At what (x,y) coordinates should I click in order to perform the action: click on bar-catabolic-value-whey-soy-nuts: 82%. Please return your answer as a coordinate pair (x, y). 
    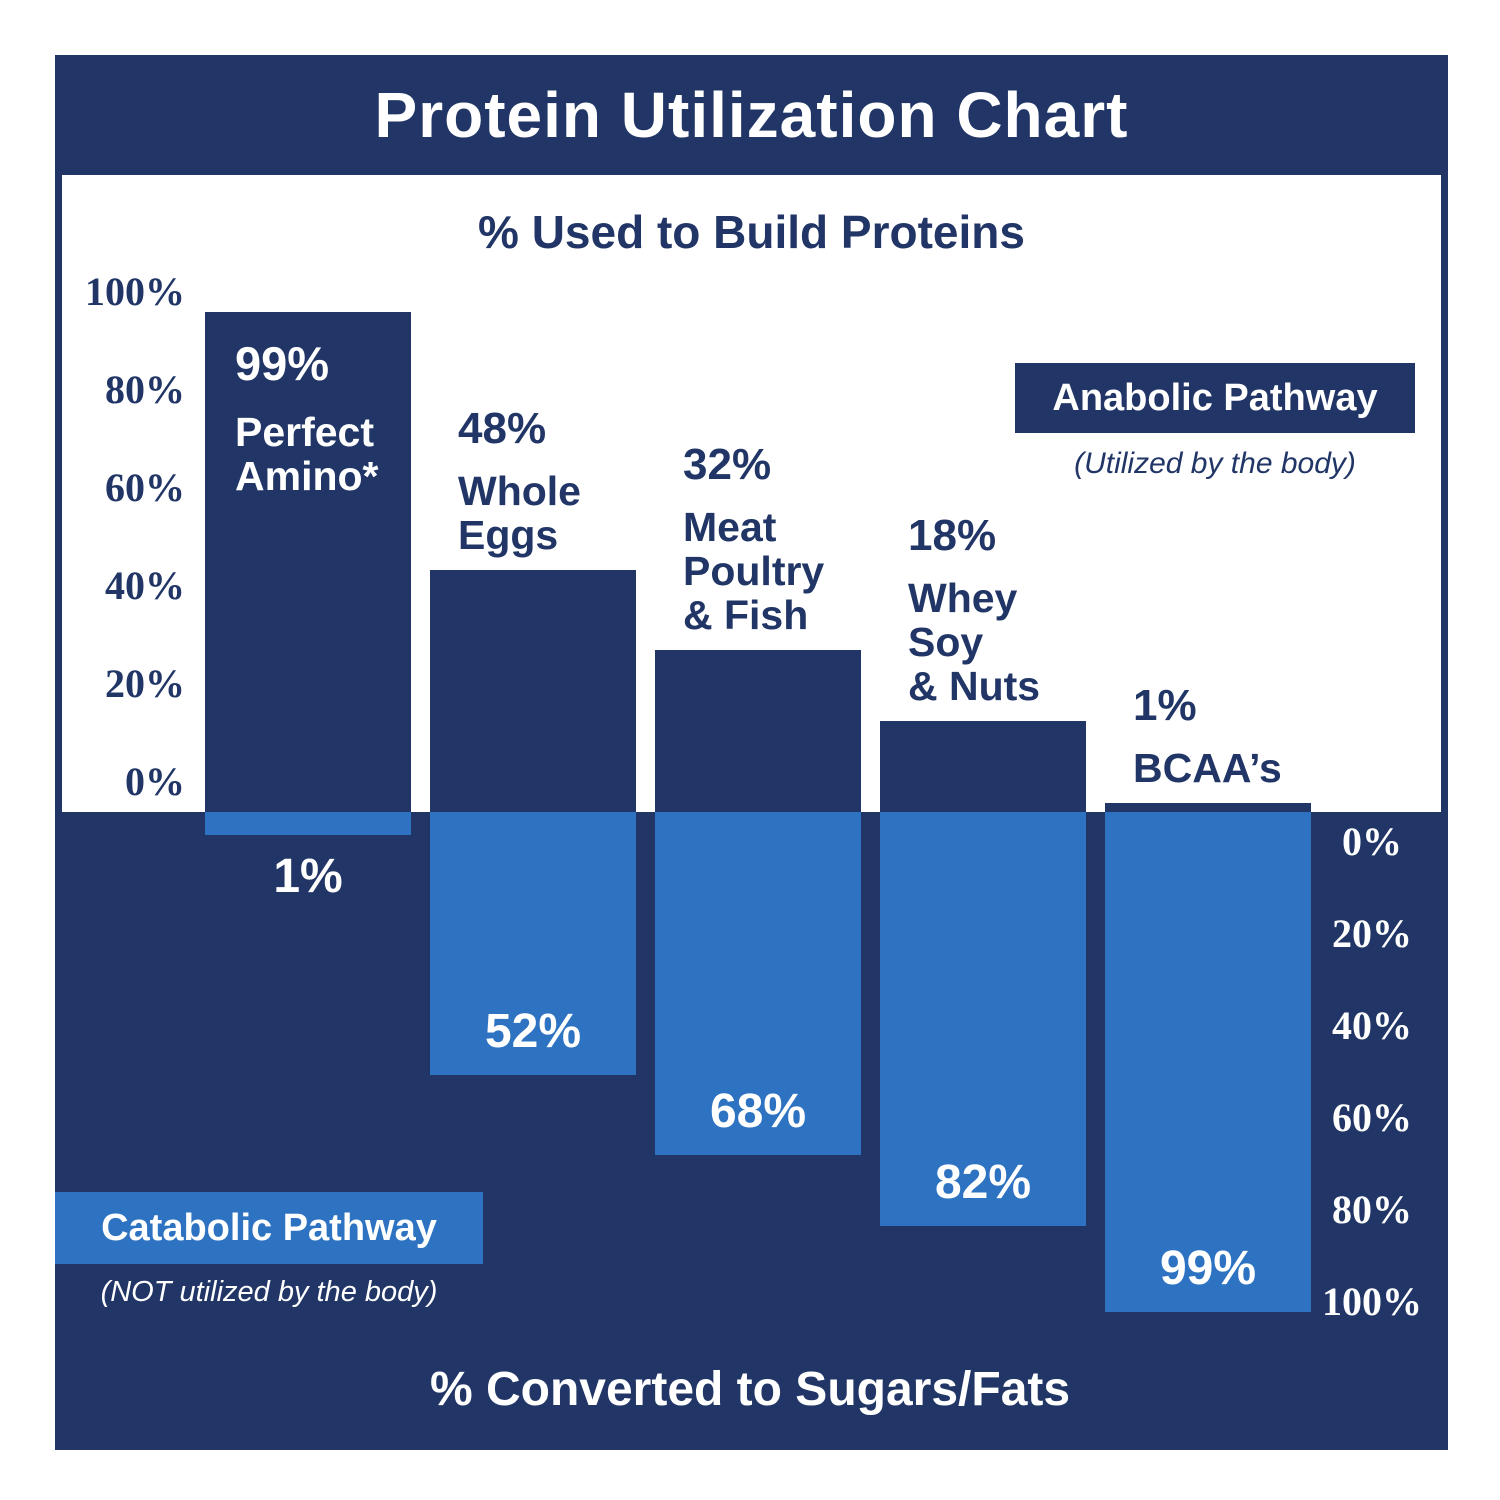
    Looking at the image, I should click on (983, 1182).